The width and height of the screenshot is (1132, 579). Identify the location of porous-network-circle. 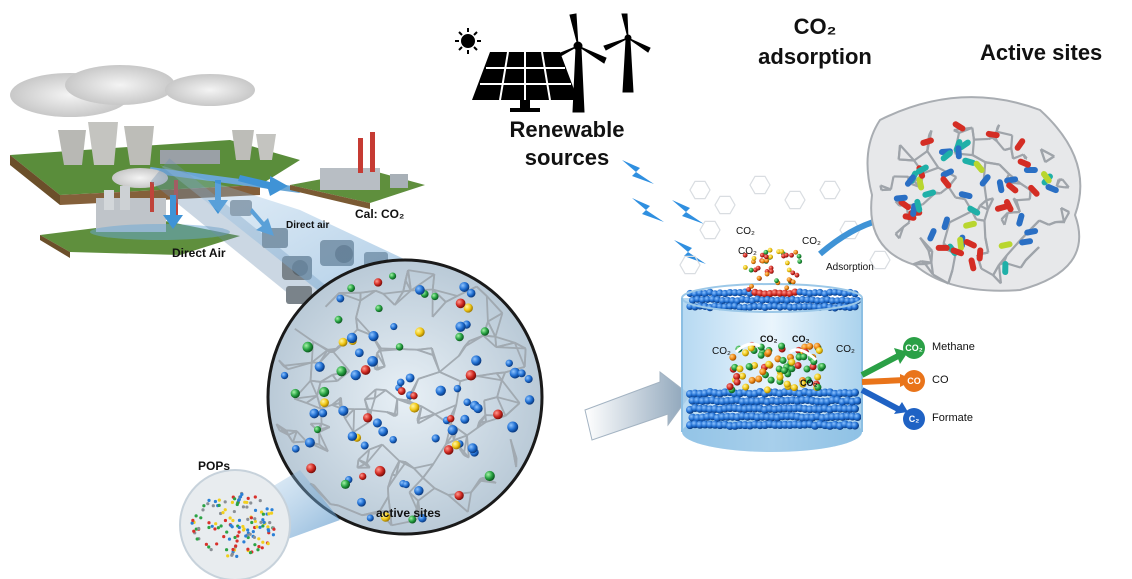
(405, 397).